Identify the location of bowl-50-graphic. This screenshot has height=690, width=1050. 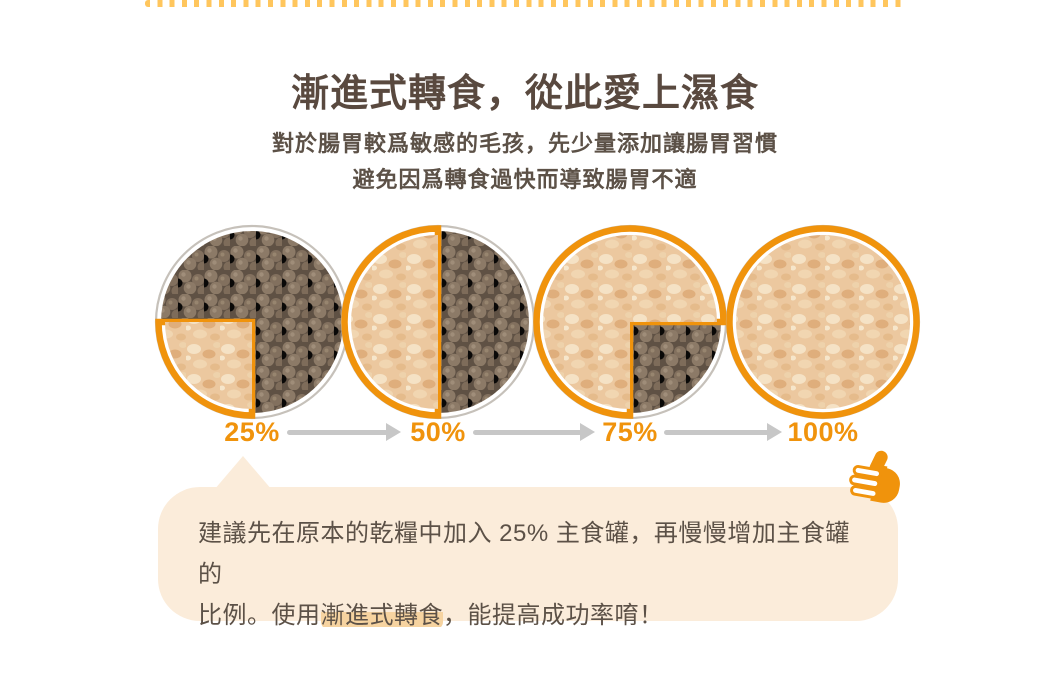
(438, 322).